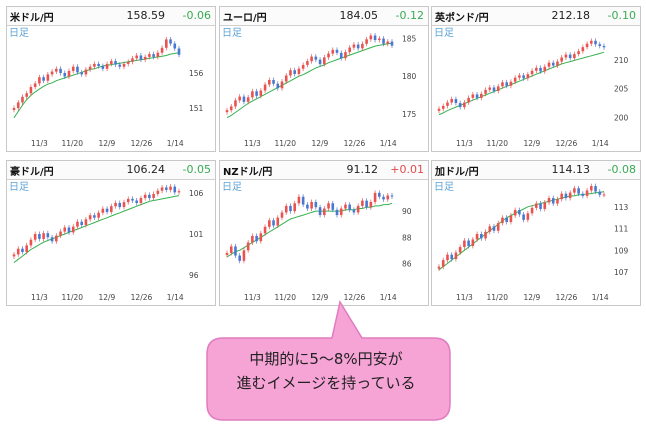 This screenshot has height=429, width=646. Describe the element at coordinates (621, 272) in the screenshot. I see `y-tick-label: 107` at that location.